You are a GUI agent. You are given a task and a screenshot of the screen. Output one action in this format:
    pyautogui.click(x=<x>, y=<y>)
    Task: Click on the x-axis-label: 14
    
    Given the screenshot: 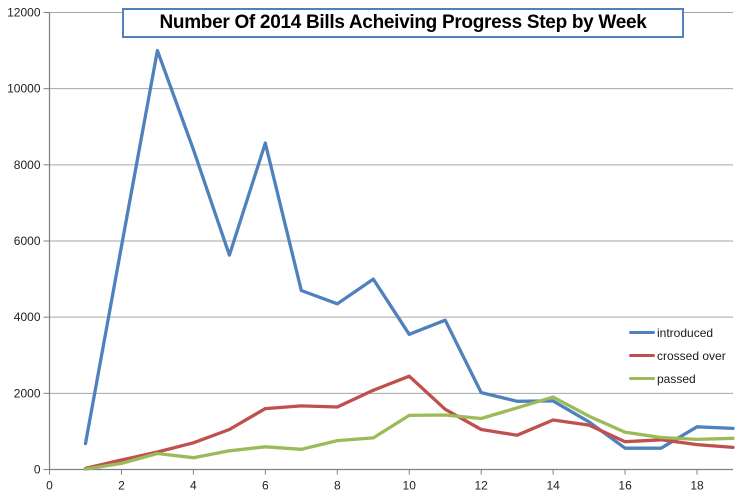 What is the action you would take?
    pyautogui.click(x=553, y=486)
    